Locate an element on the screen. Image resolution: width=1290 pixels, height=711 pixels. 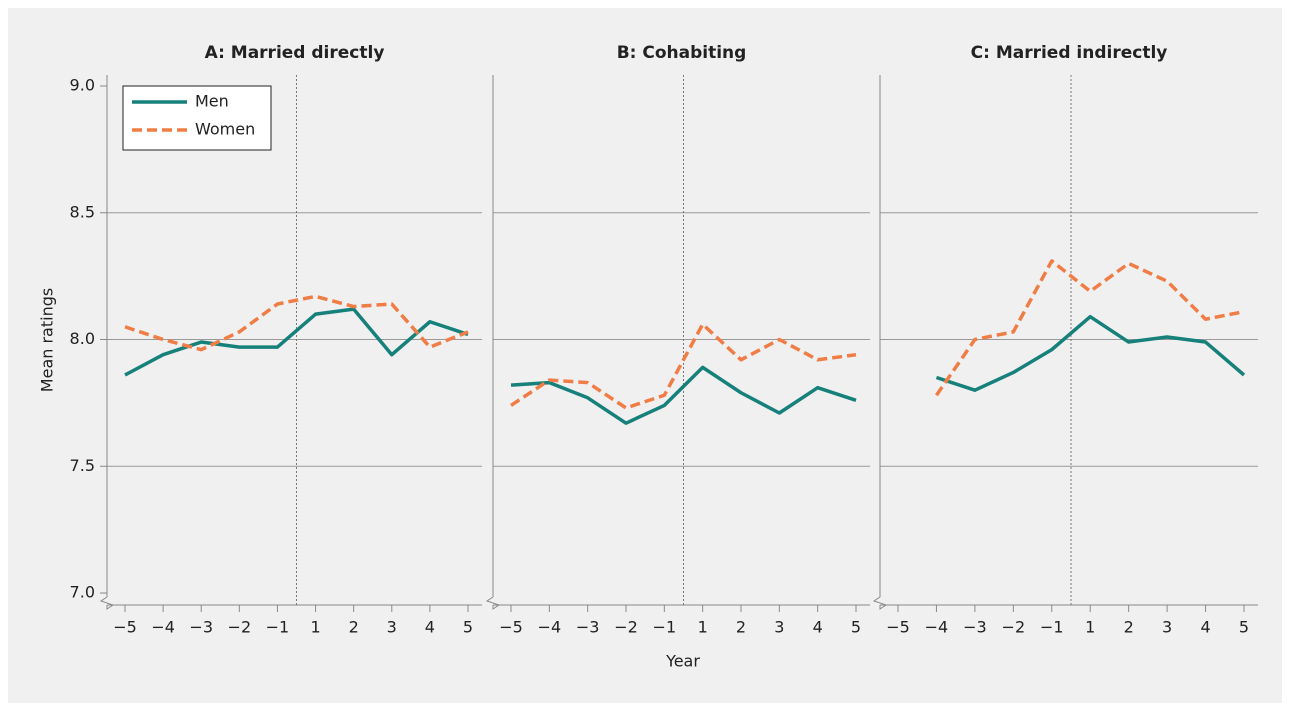
legend-box is located at coordinates (197, 118).